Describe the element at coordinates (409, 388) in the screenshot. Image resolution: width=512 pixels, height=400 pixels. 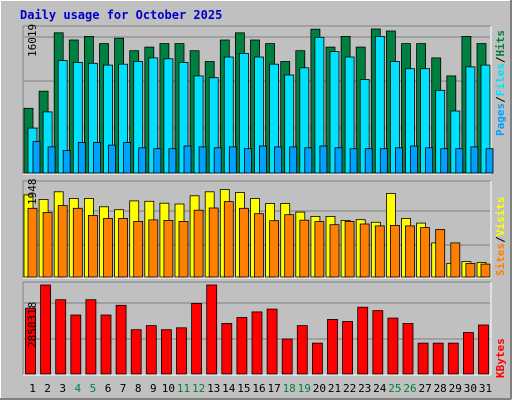
I see `x-tick-day-26: 26` at that location.